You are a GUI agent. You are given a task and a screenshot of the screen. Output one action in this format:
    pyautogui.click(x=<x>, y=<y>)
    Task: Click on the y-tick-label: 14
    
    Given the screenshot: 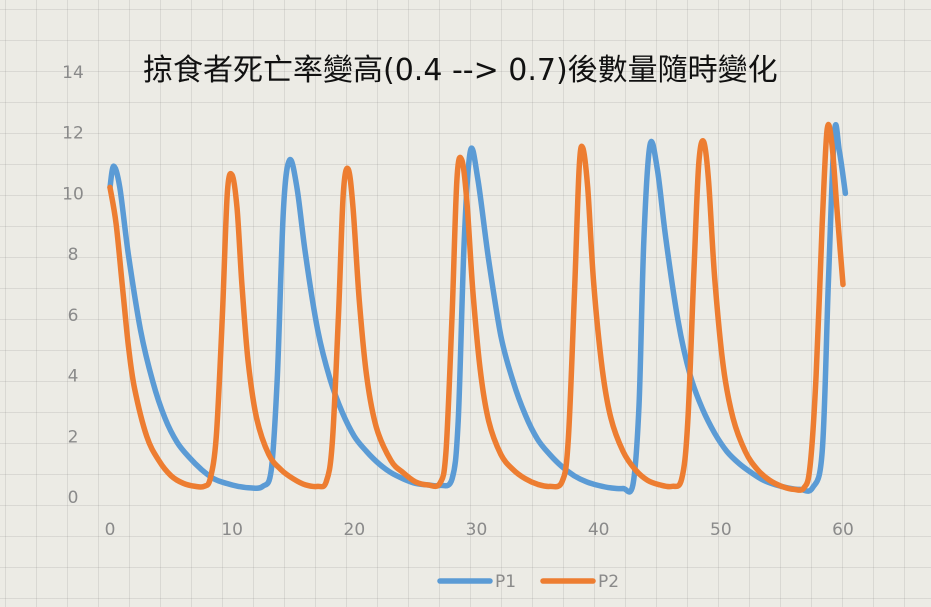 What is the action you would take?
    pyautogui.click(x=73, y=73)
    